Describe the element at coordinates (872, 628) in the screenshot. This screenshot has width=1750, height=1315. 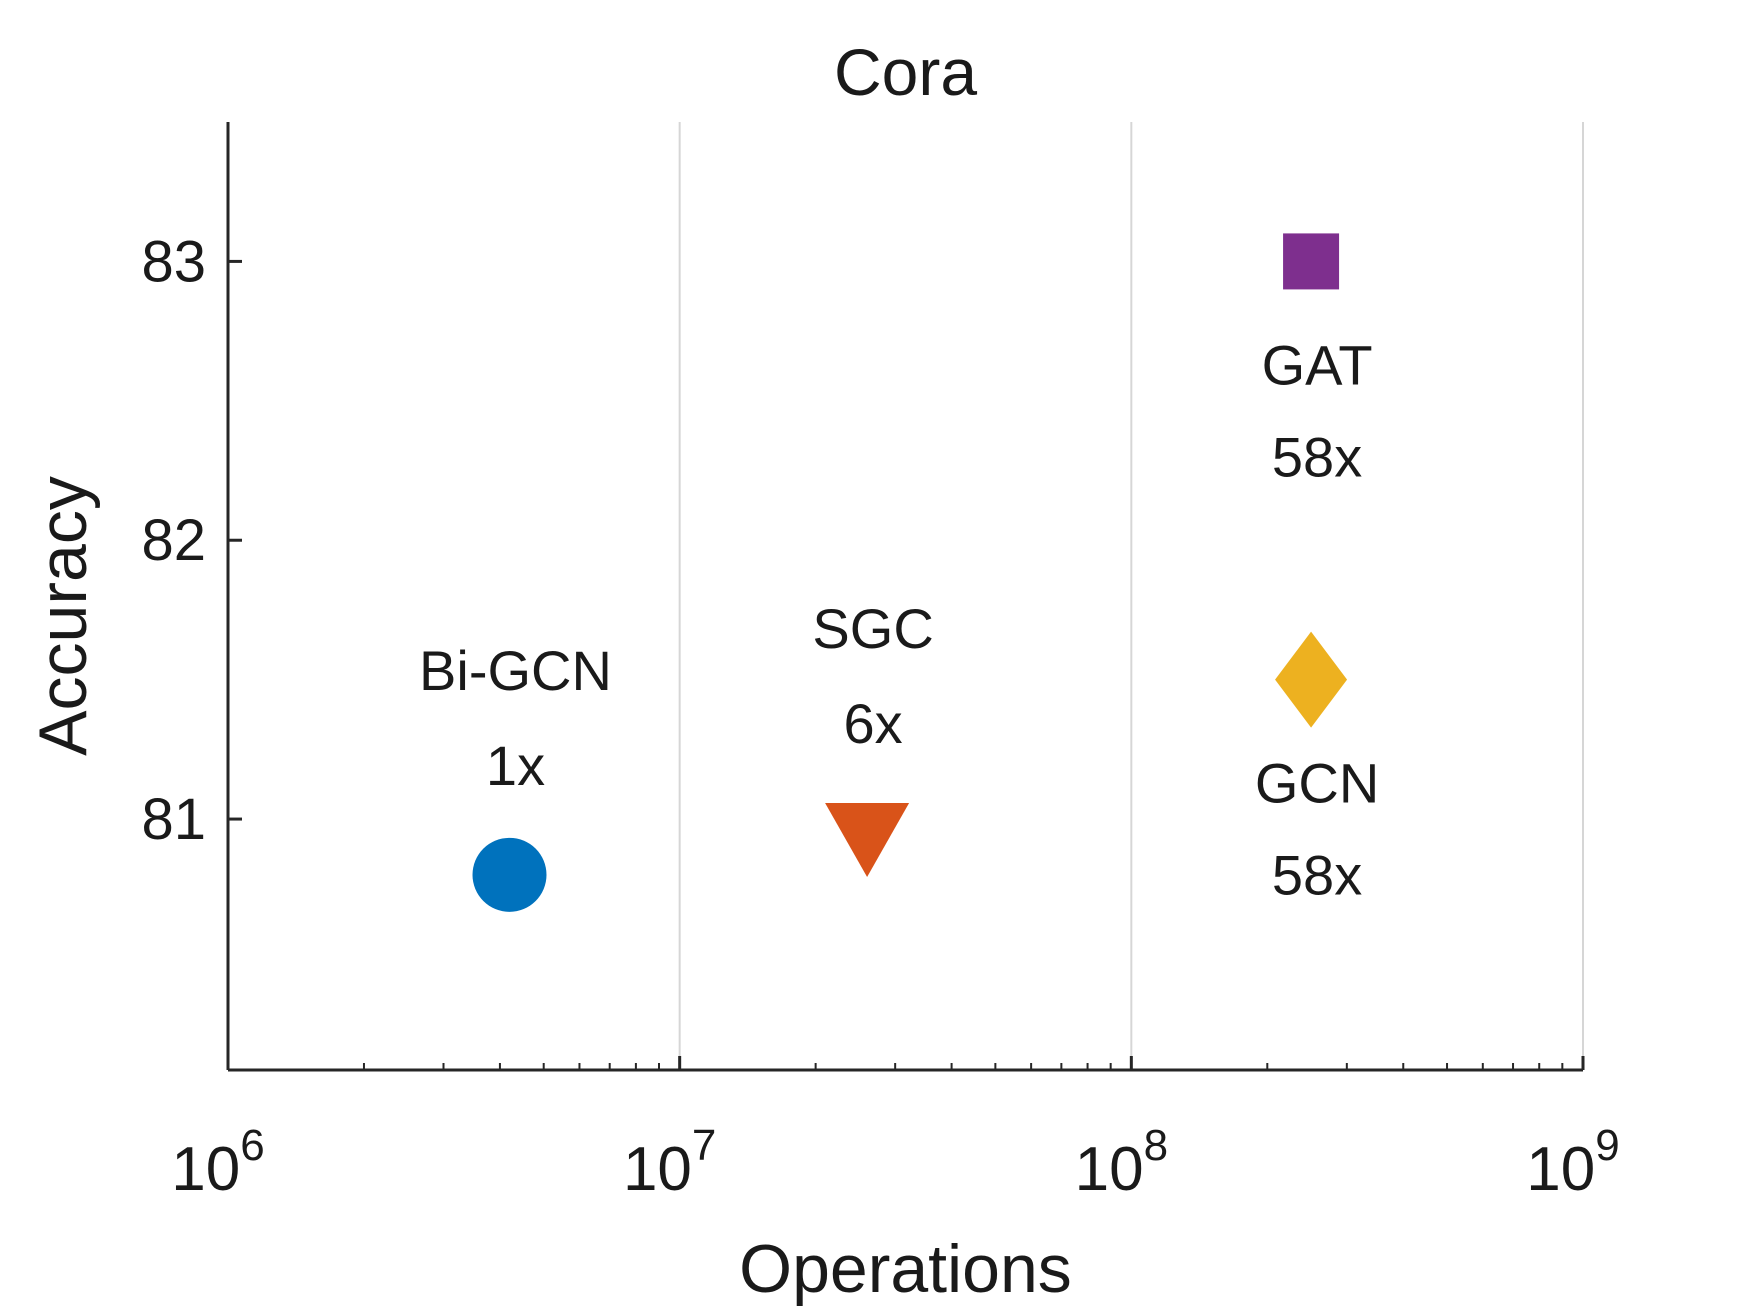
I see `sgc-name-label: SGC` at that location.